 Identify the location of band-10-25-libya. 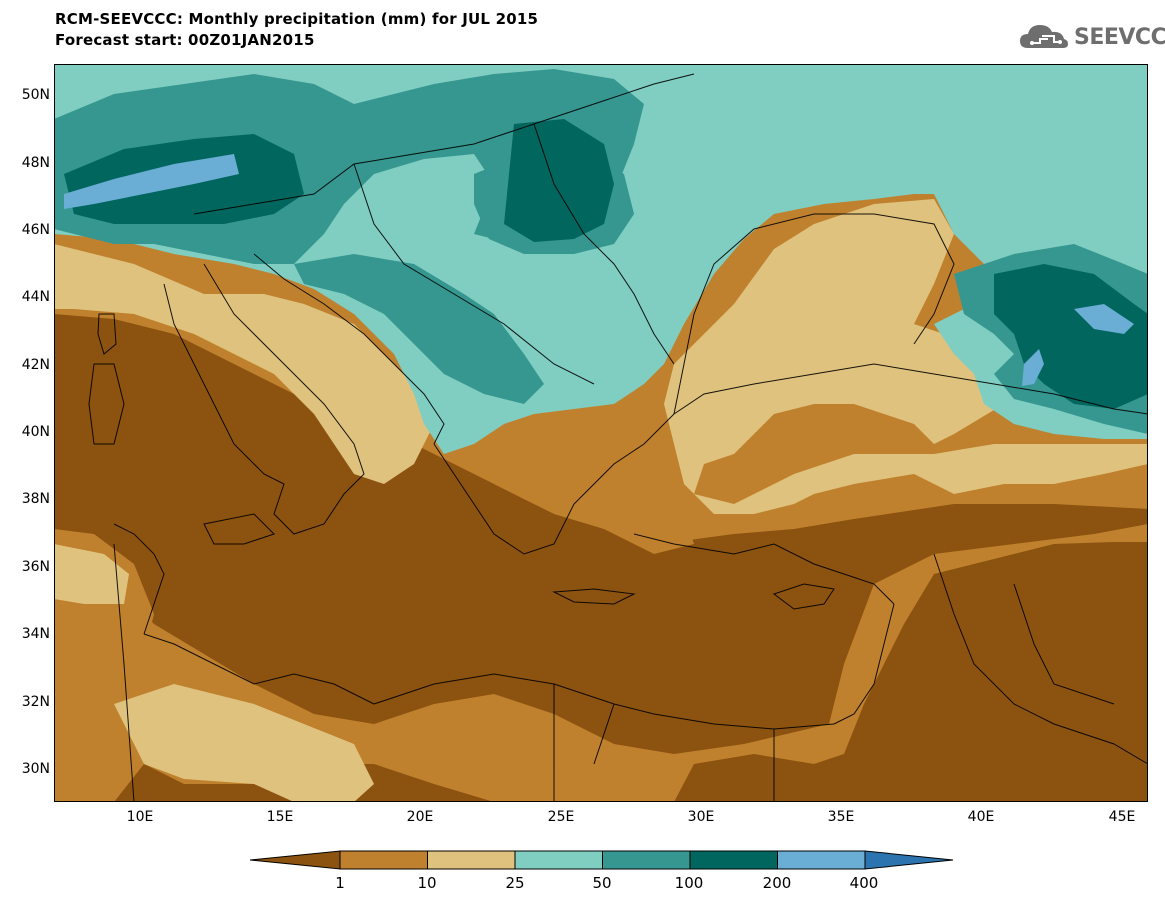
(91, 574).